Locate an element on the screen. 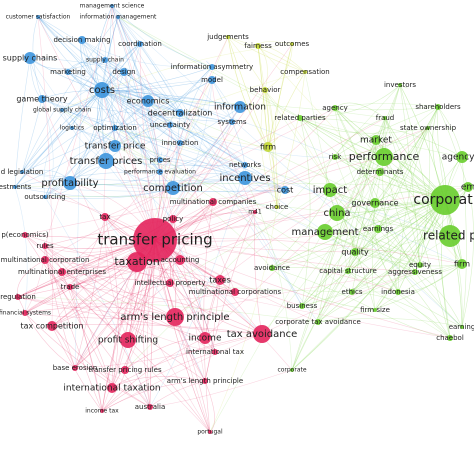  node-label: taxes is located at coordinates (220, 280).